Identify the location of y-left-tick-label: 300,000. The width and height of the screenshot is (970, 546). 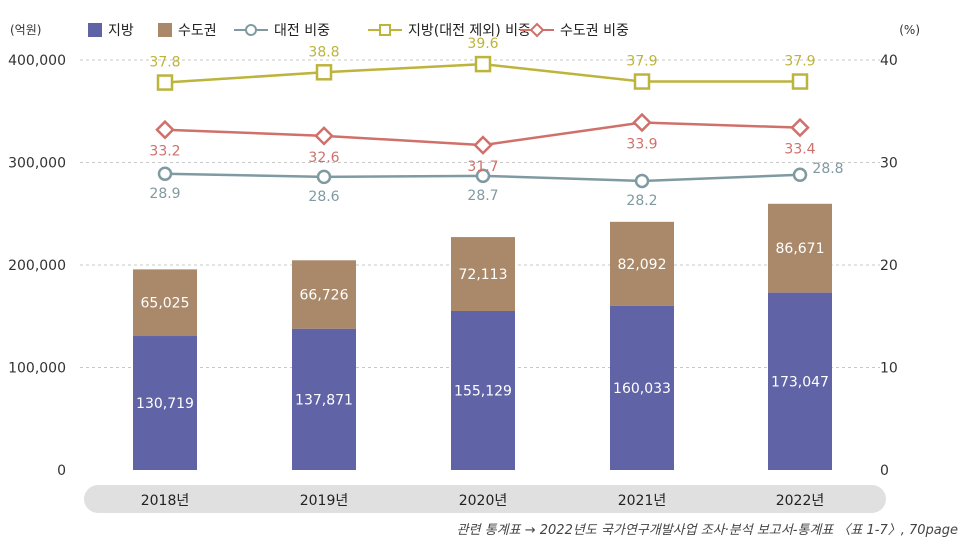
(37, 164).